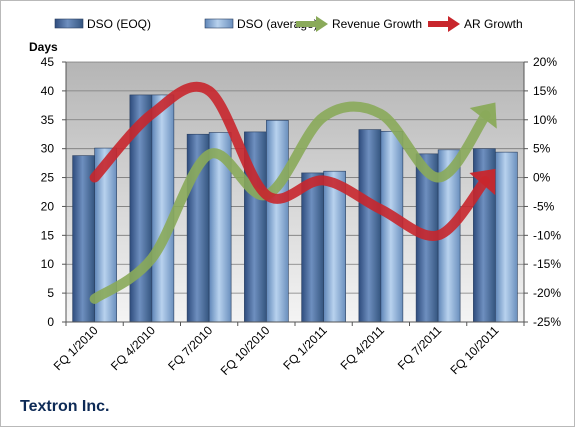 The image size is (575, 427). What do you see at coordinates (190, 348) in the screenshot?
I see `x-tick-label: FQ 7/2010` at bounding box center [190, 348].